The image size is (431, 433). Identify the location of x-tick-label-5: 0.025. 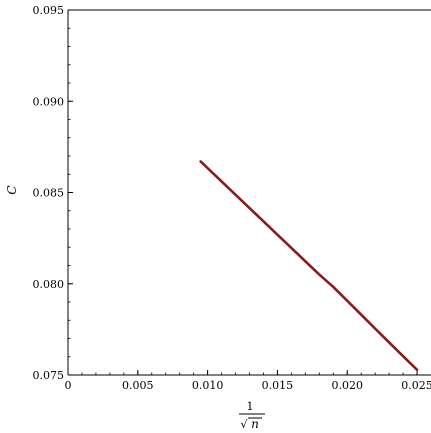
(416, 385).